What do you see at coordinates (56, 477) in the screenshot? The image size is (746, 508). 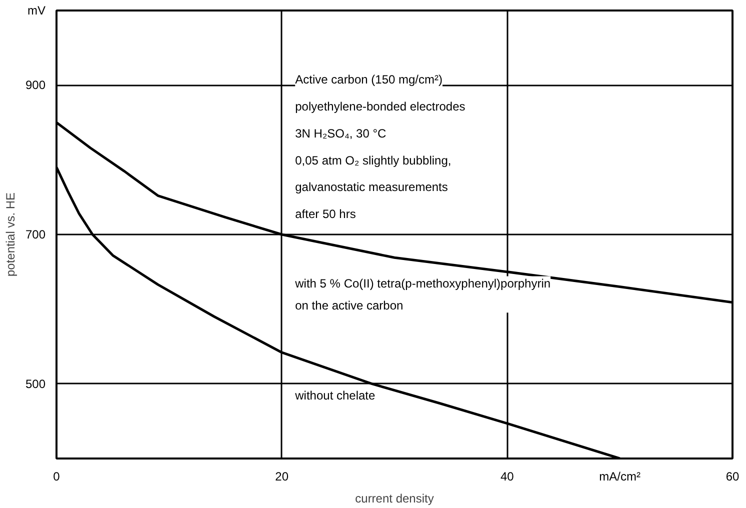 I see `x-tick-label: 0` at bounding box center [56, 477].